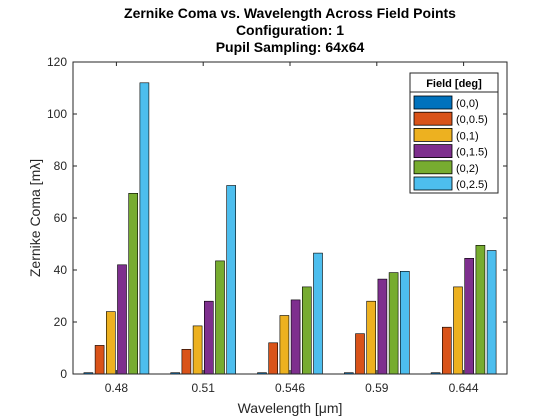 The width and height of the screenshot is (560, 420). Describe the element at coordinates (464, 388) in the screenshot. I see `x-tick-label: 0.644` at that location.